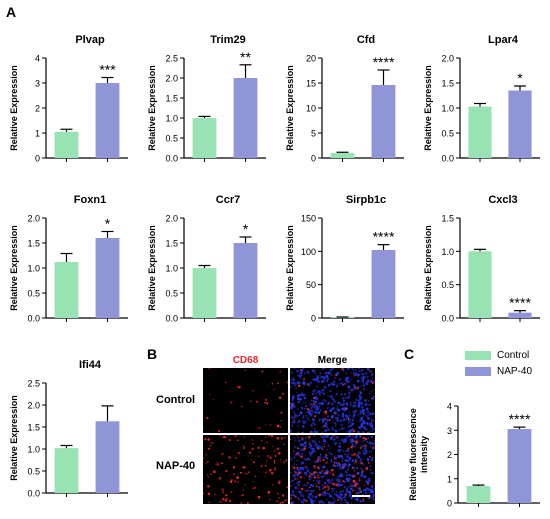 The height and width of the screenshot is (519, 550). What do you see at coordinates (498, 363) in the screenshot?
I see `legend: Control NAP-40` at bounding box center [498, 363].